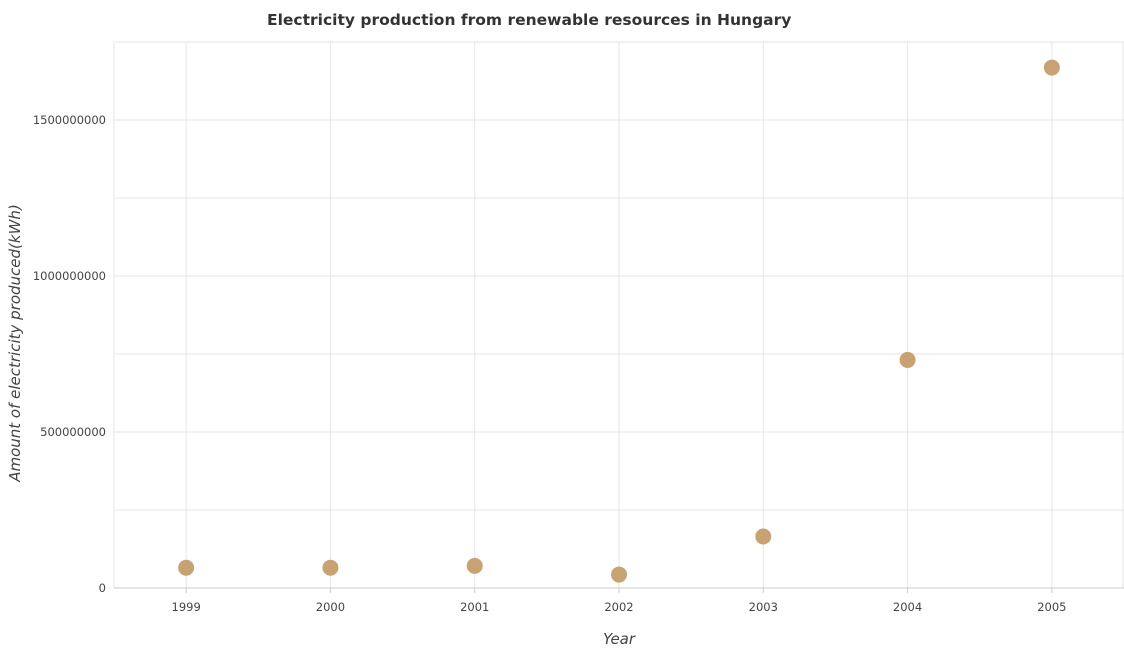 Image resolution: width=1124 pixels, height=654 pixels. I want to click on x-tick-label: 2001, so click(474, 607).